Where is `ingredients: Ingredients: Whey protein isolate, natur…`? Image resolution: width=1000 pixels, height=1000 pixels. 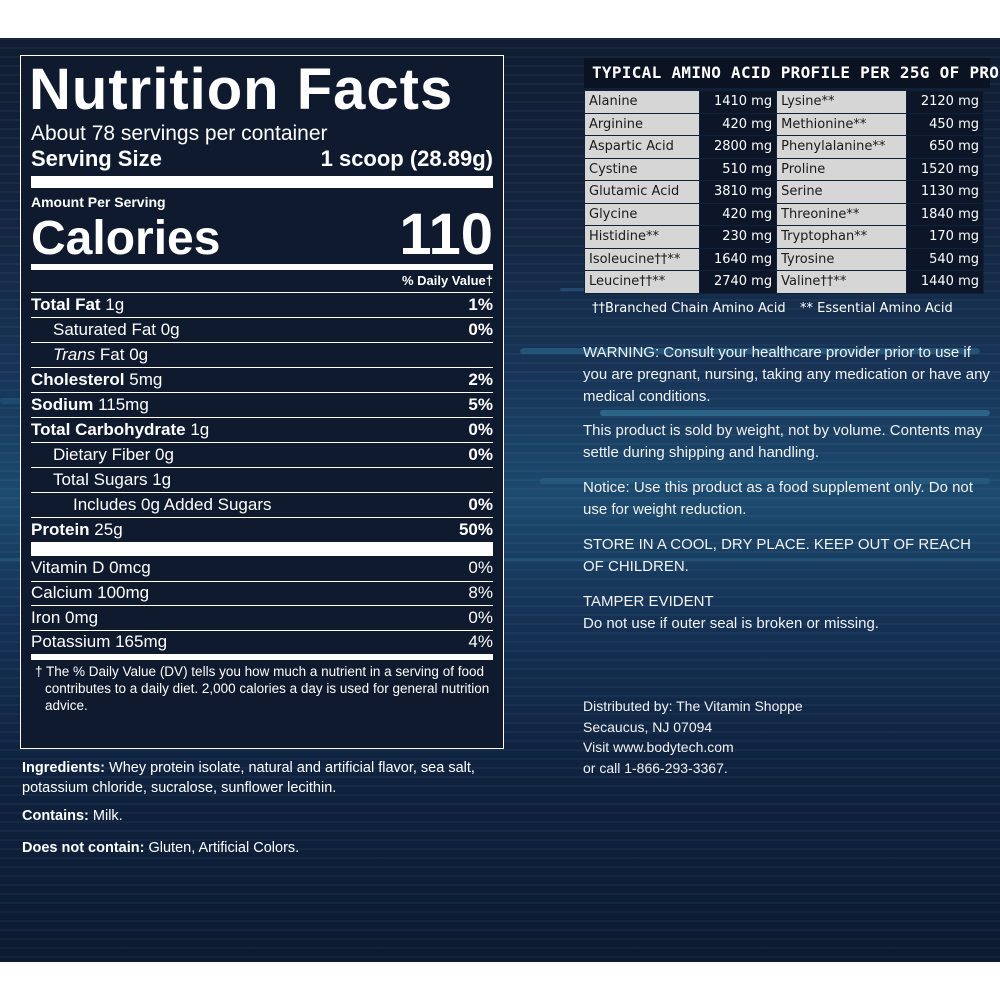 ingredients: Ingredients: Whey protein isolate, natur… is located at coordinates (257, 778).